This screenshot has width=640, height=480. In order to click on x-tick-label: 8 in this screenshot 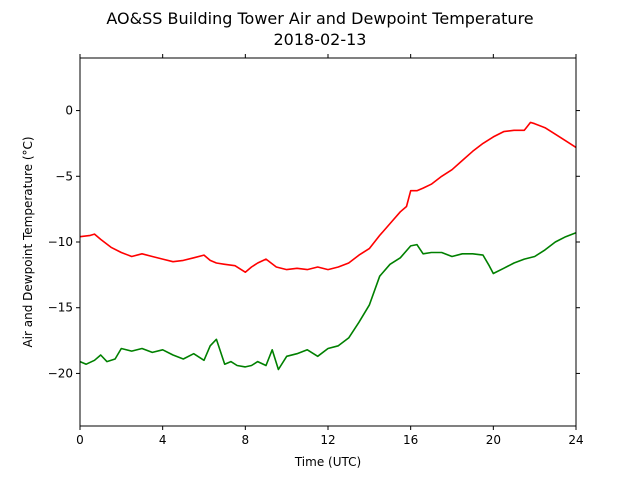, I will do `click(246, 440)`.